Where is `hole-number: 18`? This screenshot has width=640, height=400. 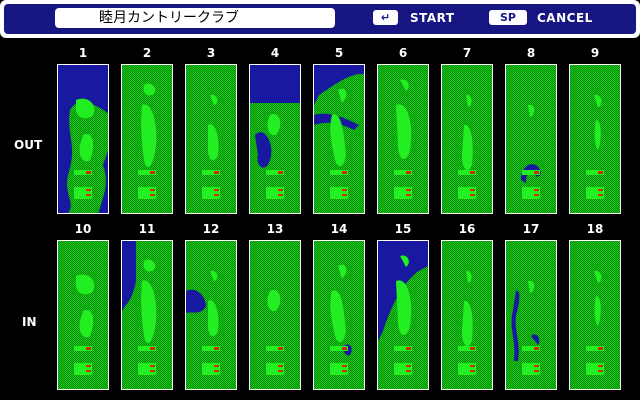 hole-number: 18 is located at coordinates (595, 229).